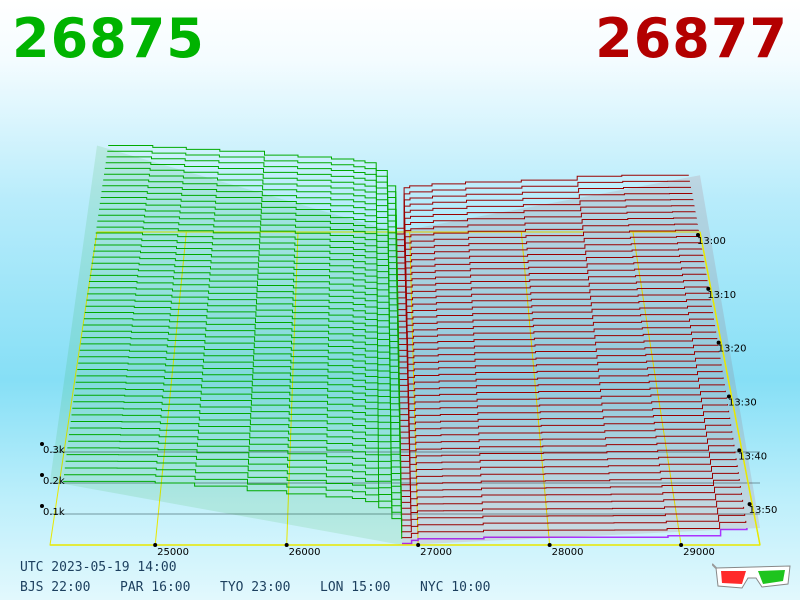  What do you see at coordinates (155, 587) in the screenshot?
I see `clock-par: PAR 16:00` at bounding box center [155, 587].